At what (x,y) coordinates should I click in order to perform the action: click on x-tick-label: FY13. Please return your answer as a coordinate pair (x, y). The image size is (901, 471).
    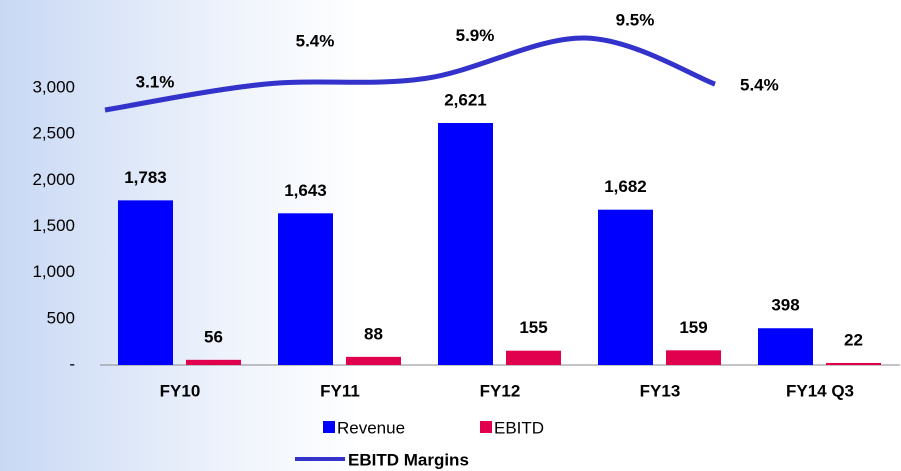
    Looking at the image, I should click on (660, 390).